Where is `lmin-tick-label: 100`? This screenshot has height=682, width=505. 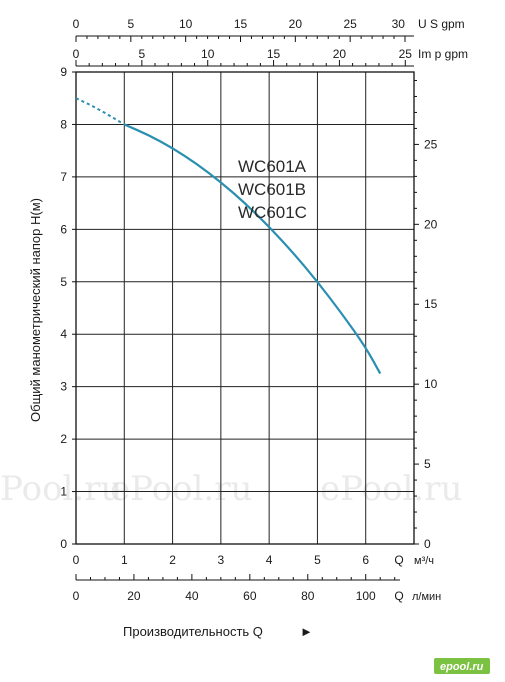
lmin-tick-label: 100 is located at coordinates (366, 596).